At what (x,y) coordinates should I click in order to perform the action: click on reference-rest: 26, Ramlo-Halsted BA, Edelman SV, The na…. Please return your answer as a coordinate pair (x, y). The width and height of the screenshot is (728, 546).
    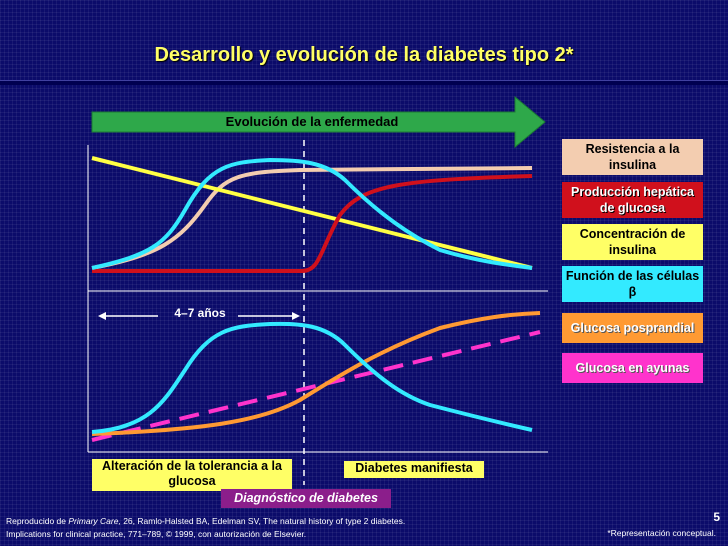
    Looking at the image, I should click on (263, 521).